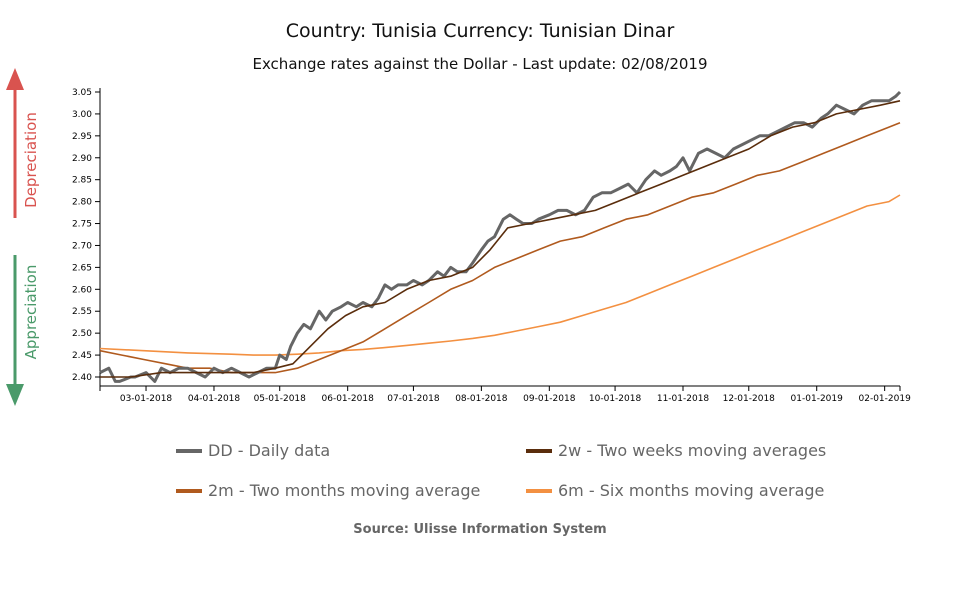  Describe the element at coordinates (413, 399) in the screenshot. I see `x-tick-label: 07-01-2018` at that location.